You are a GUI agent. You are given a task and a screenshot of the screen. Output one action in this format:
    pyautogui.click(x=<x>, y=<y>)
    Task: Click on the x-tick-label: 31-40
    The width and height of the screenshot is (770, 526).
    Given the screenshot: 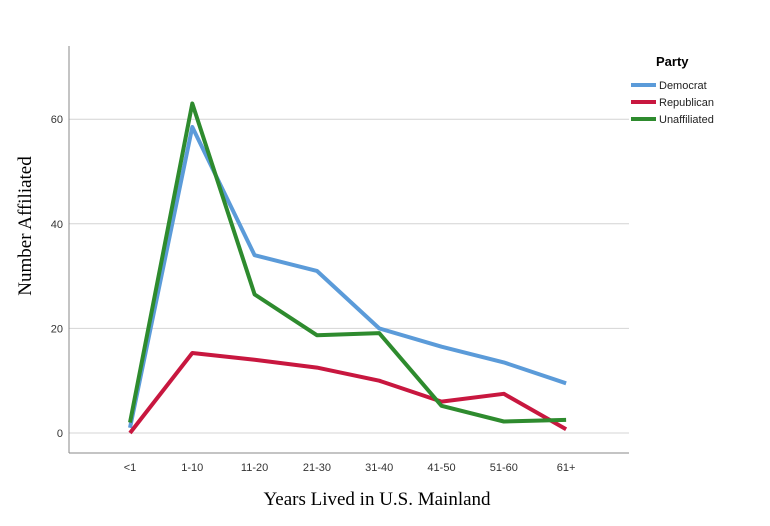 What is the action you would take?
    pyautogui.click(x=379, y=468)
    